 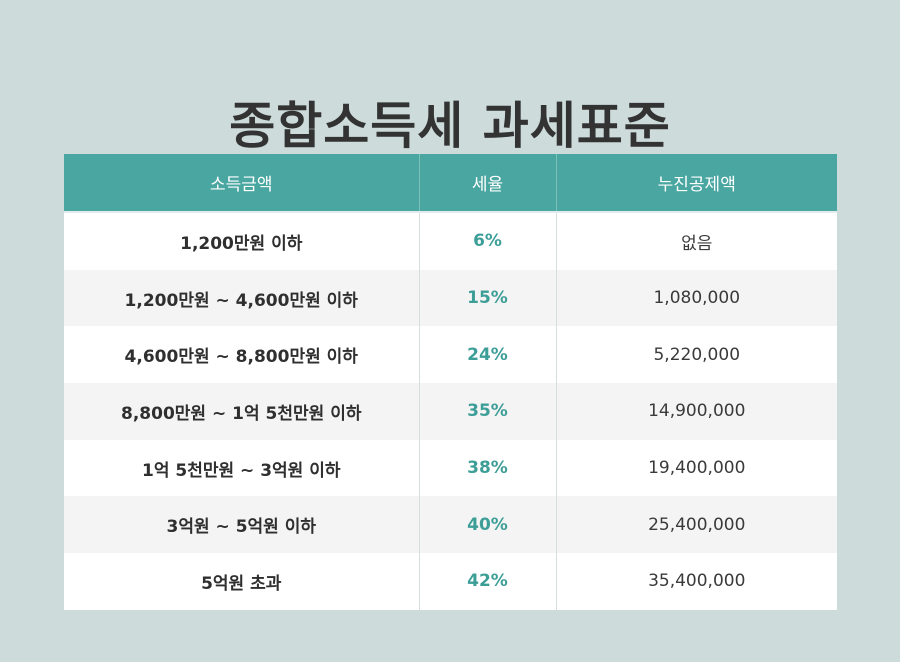 I want to click on column-header-income: 소득금액, so click(x=242, y=183).